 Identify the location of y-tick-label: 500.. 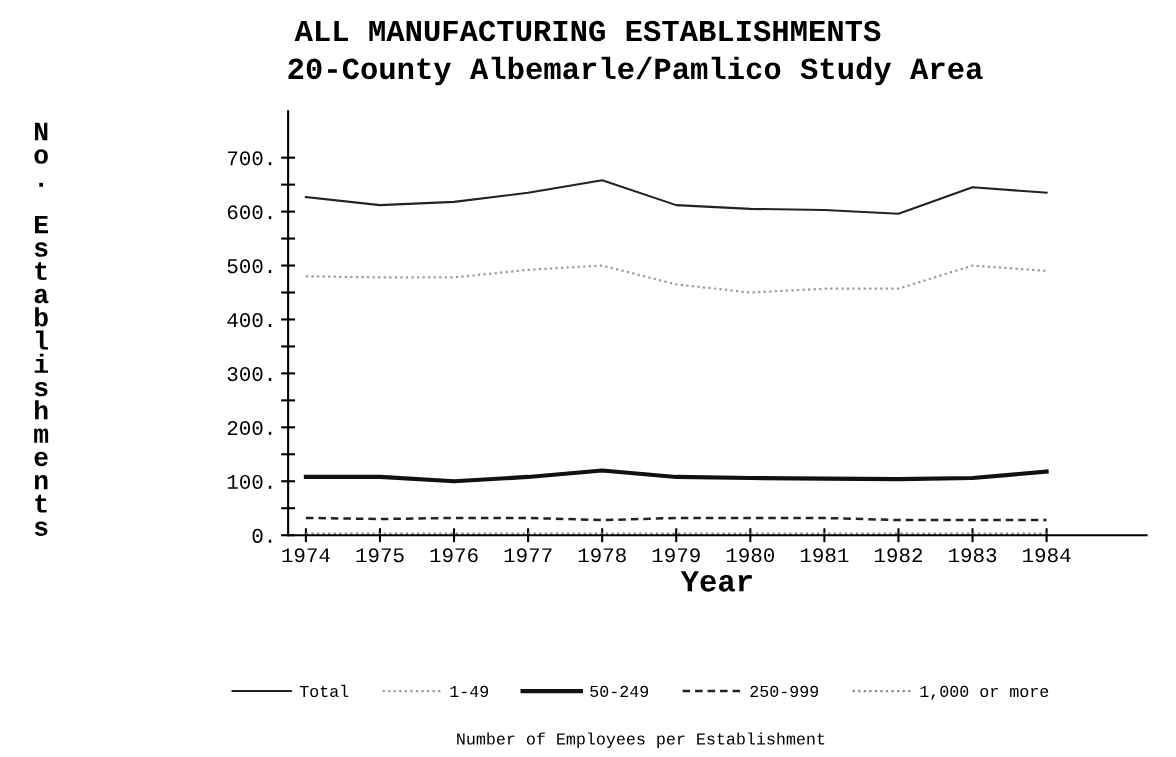
(249, 266).